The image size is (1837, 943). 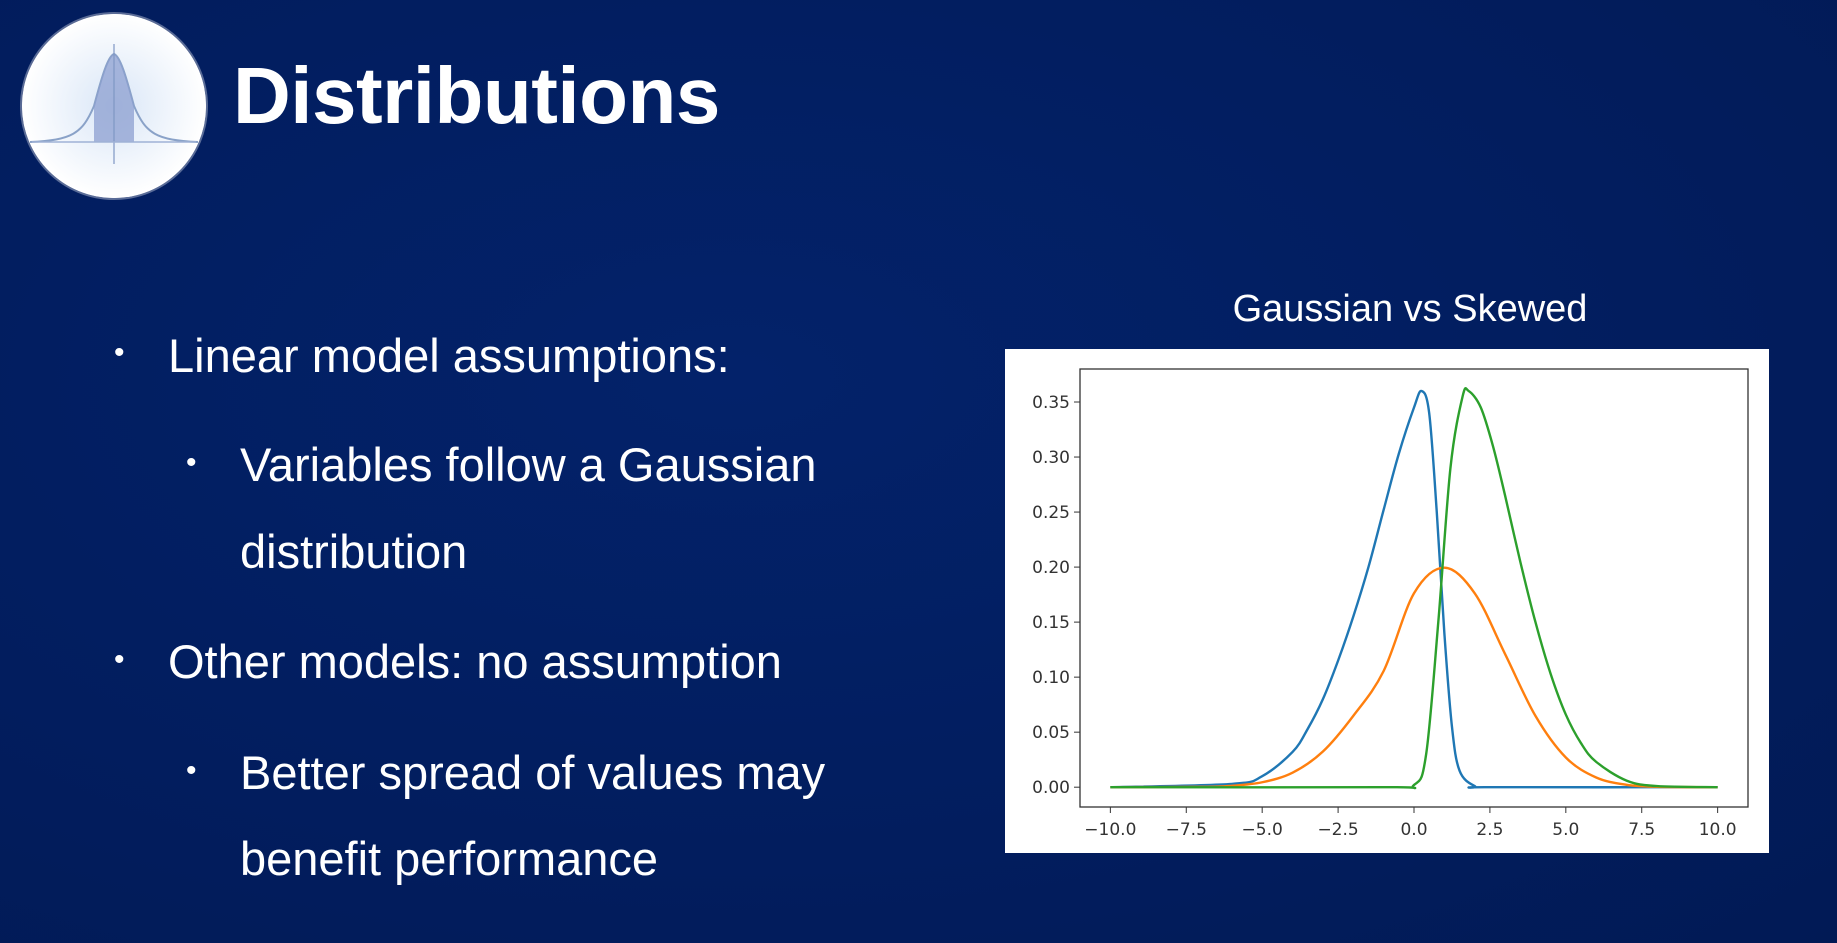 What do you see at coordinates (1051, 458) in the screenshot?
I see `y-tick-label: 0.30` at bounding box center [1051, 458].